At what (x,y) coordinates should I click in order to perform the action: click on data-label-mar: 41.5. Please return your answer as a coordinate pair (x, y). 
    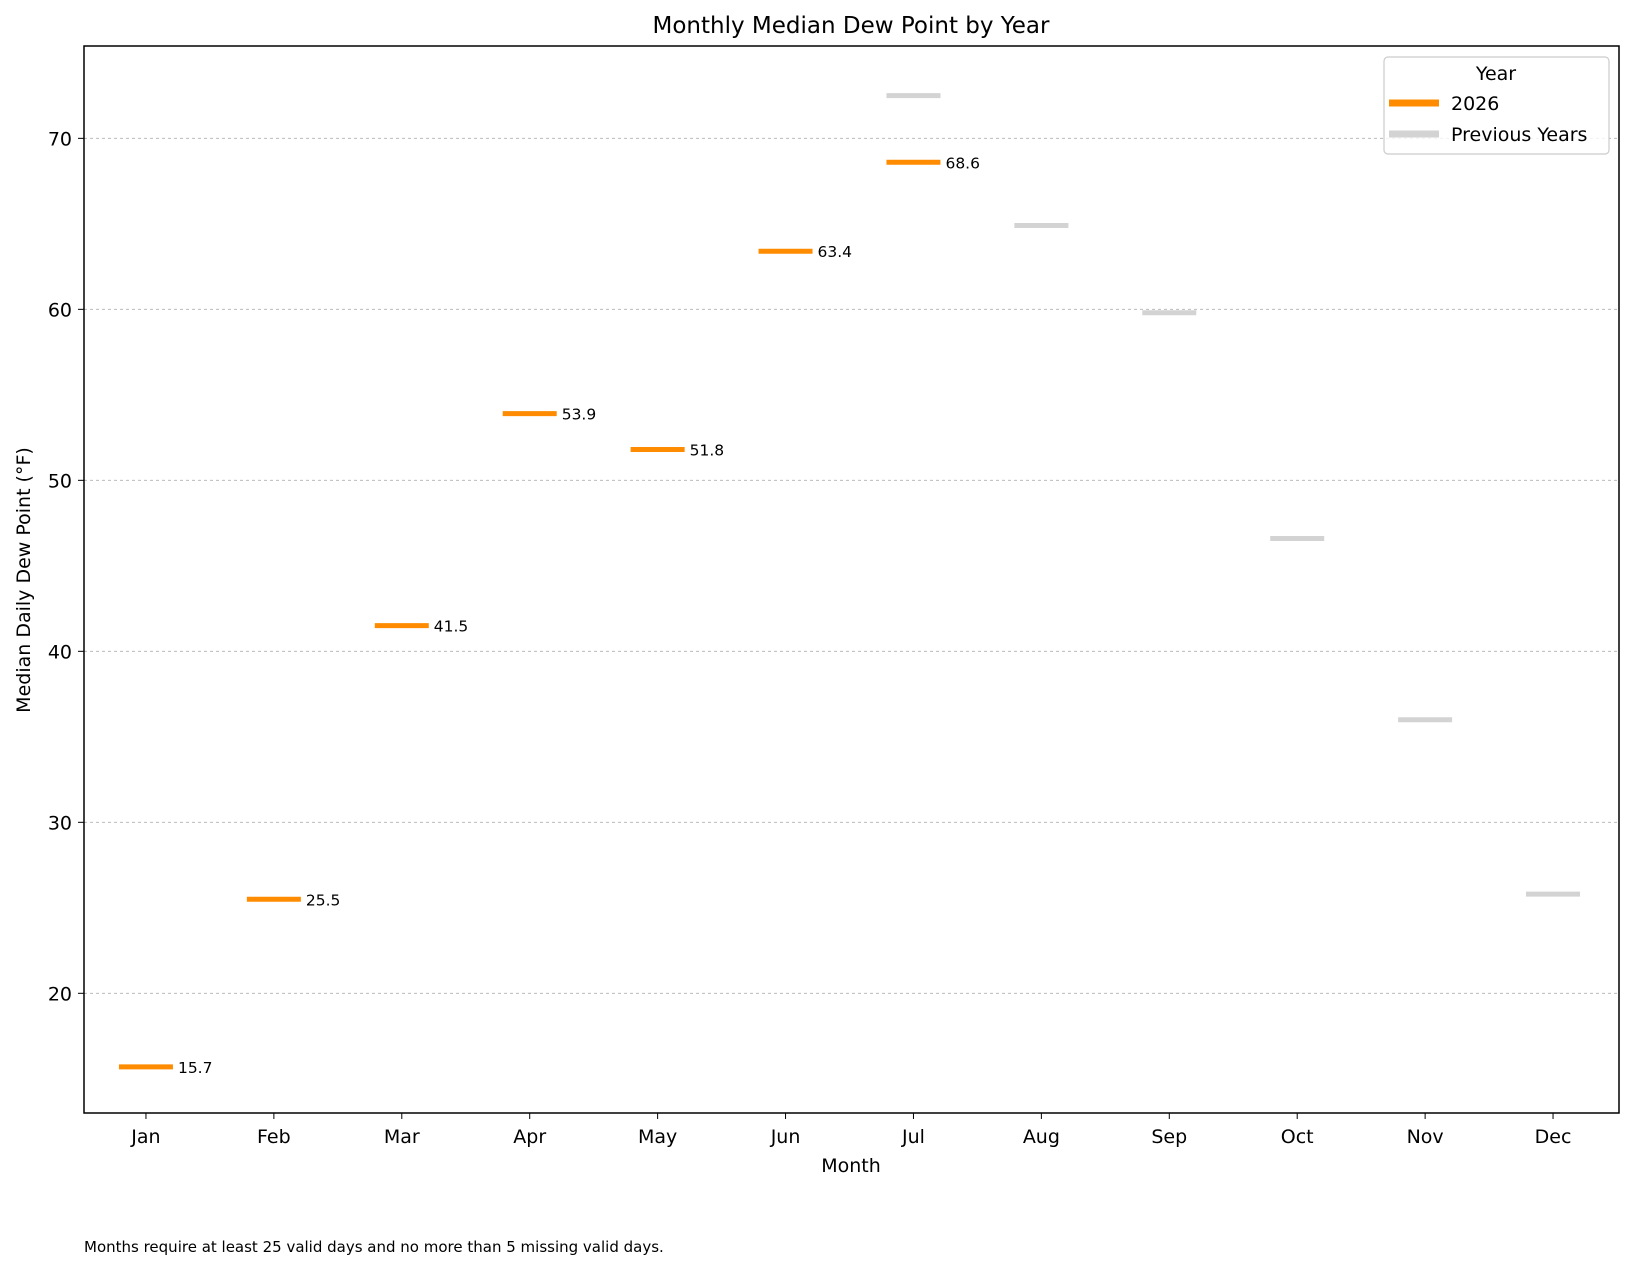
    Looking at the image, I should click on (451, 627).